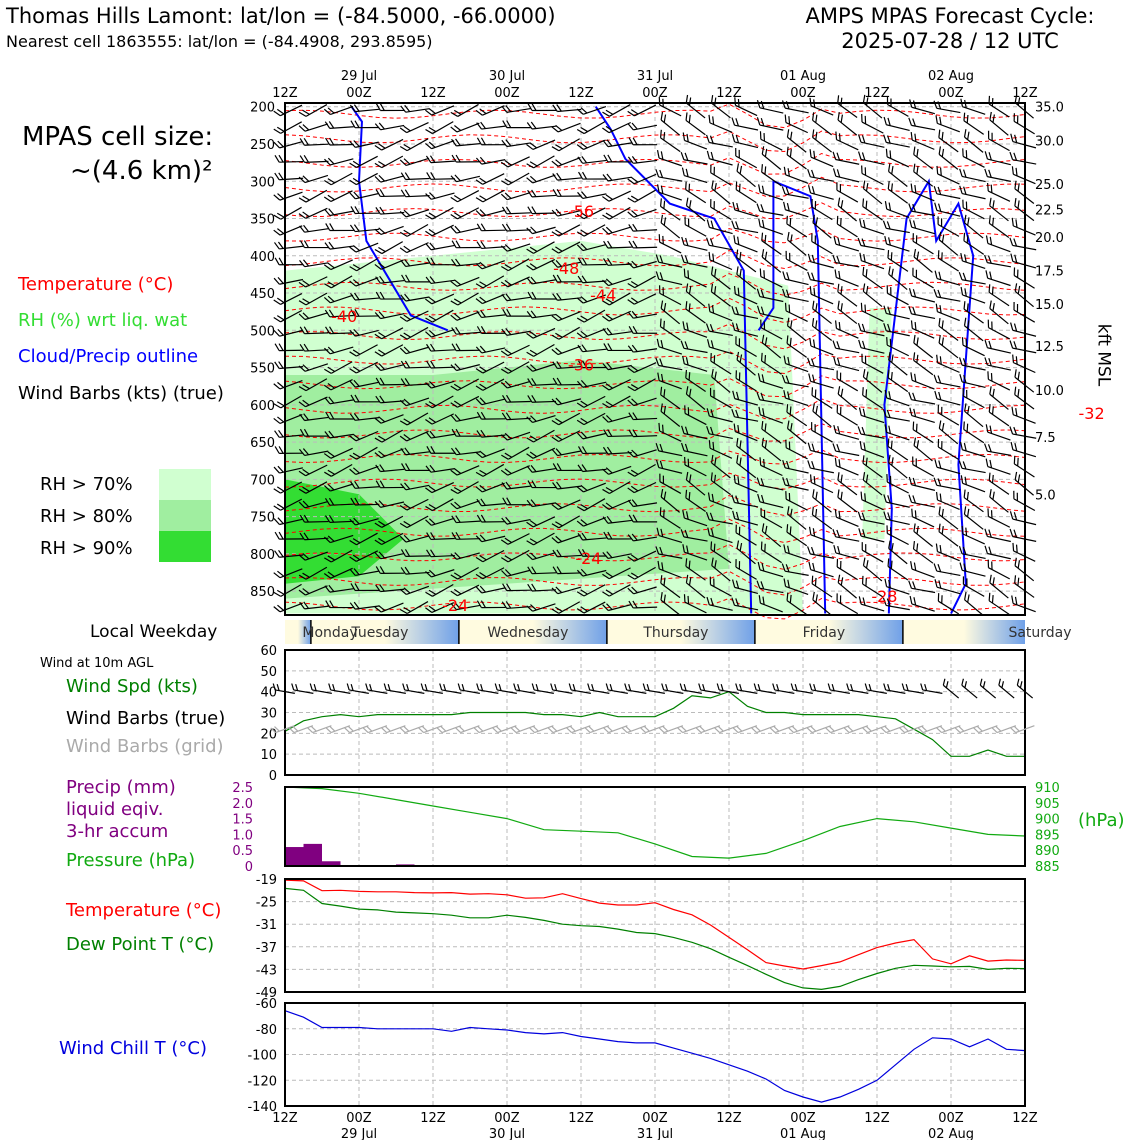 The width and height of the screenshot is (1140, 1140). Describe the element at coordinates (746, 688) in the screenshot. I see `wind-barb-true` at that location.